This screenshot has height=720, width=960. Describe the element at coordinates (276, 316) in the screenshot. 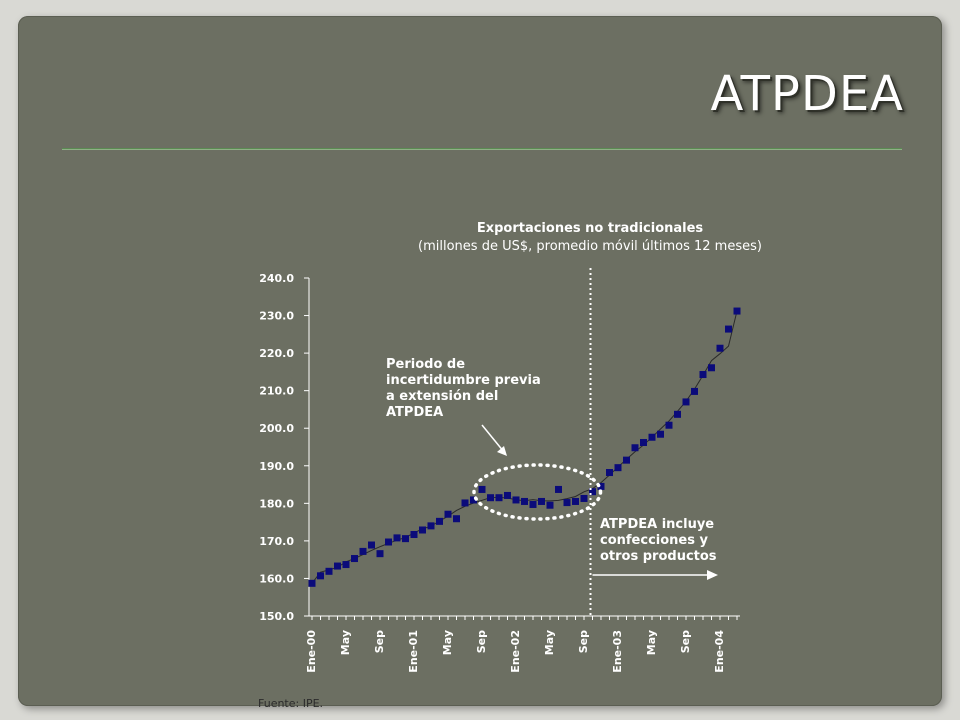

I see `y-tick-label: 230.0` at that location.